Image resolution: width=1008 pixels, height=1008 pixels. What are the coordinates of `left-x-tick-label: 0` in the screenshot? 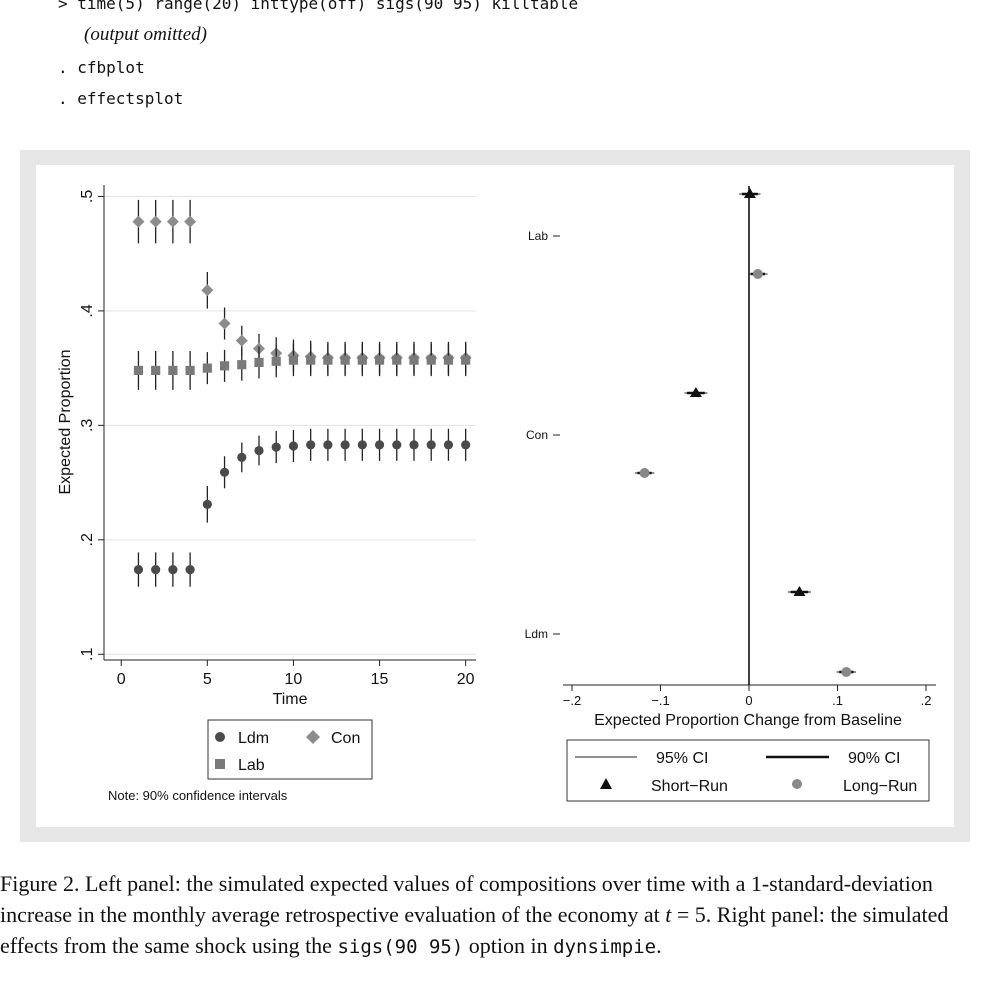 It's located at (121, 679).